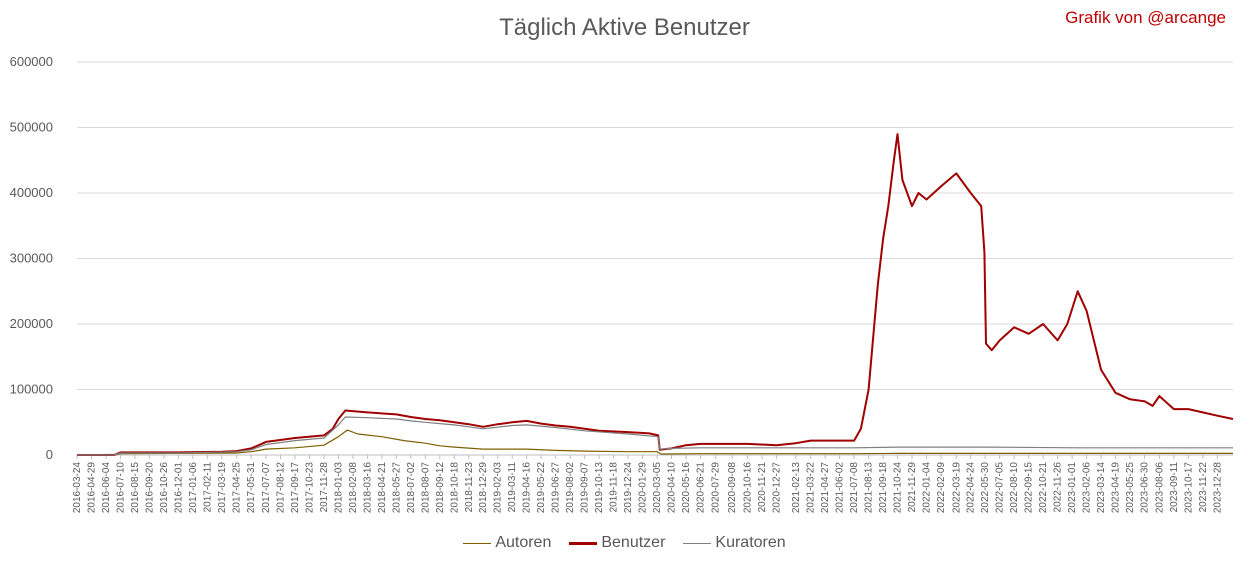  I want to click on x-tick-label: 2016-10-26, so click(164, 488).